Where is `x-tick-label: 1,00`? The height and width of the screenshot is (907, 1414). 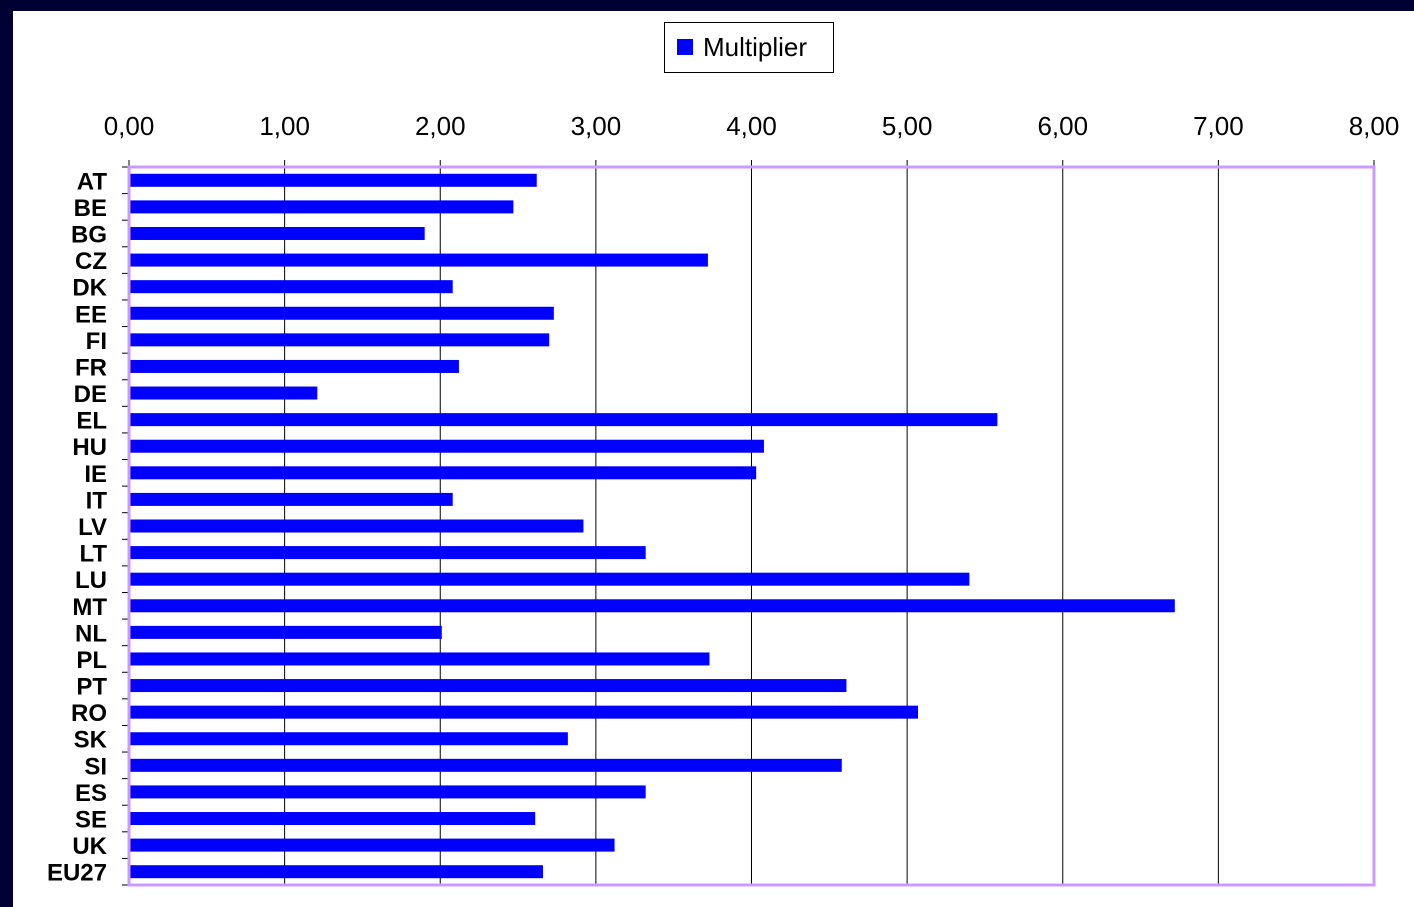
x-tick-label: 1,00 is located at coordinates (284, 126).